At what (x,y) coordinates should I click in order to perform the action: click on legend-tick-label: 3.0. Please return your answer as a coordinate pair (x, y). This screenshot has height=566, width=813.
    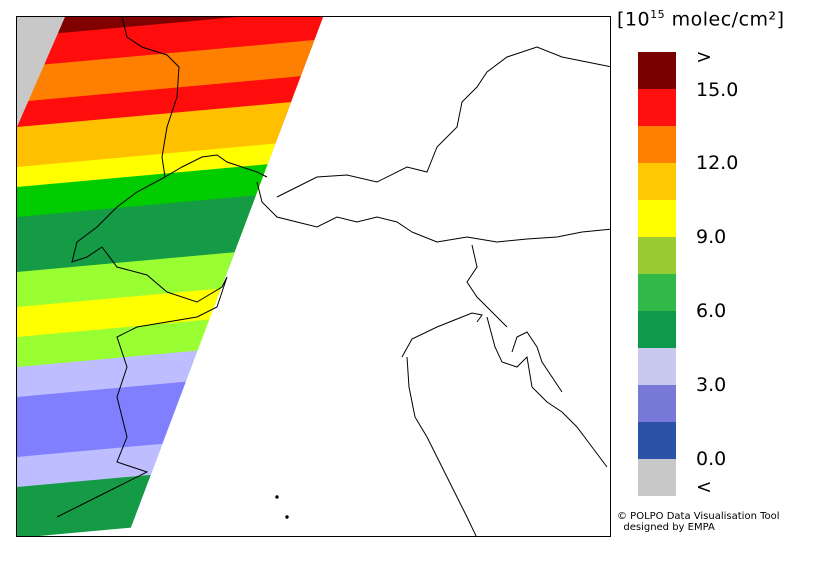
    Looking at the image, I should click on (711, 385).